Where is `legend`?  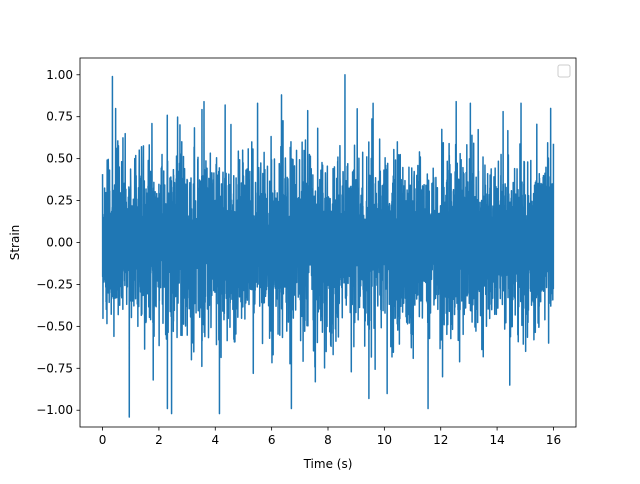
legend is located at coordinates (564, 71).